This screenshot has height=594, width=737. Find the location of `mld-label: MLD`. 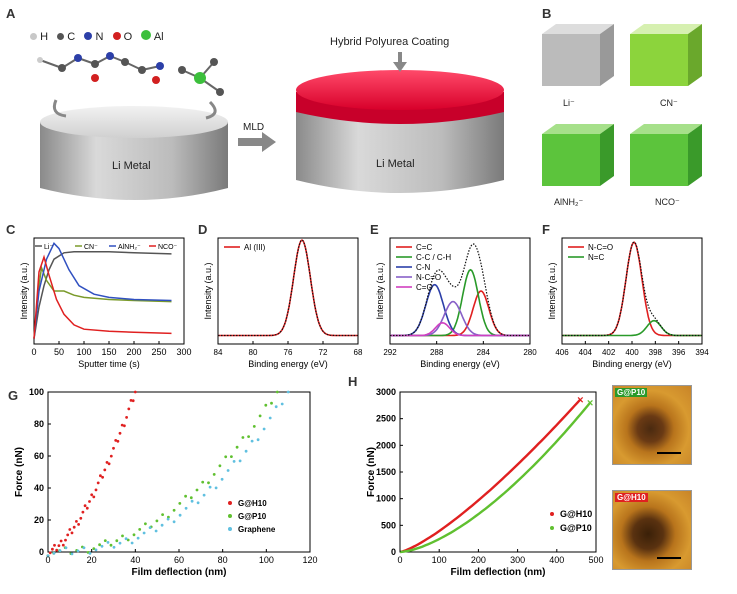

mld-label: MLD is located at coordinates (254, 127).